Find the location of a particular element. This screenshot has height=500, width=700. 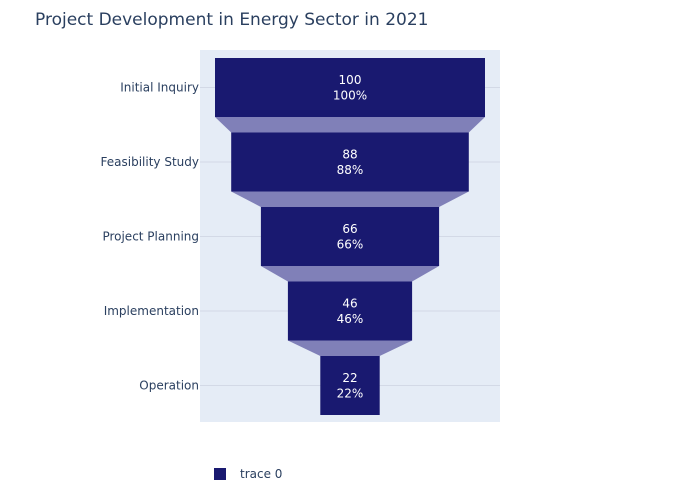

value-label: 88 is located at coordinates (349, 155).